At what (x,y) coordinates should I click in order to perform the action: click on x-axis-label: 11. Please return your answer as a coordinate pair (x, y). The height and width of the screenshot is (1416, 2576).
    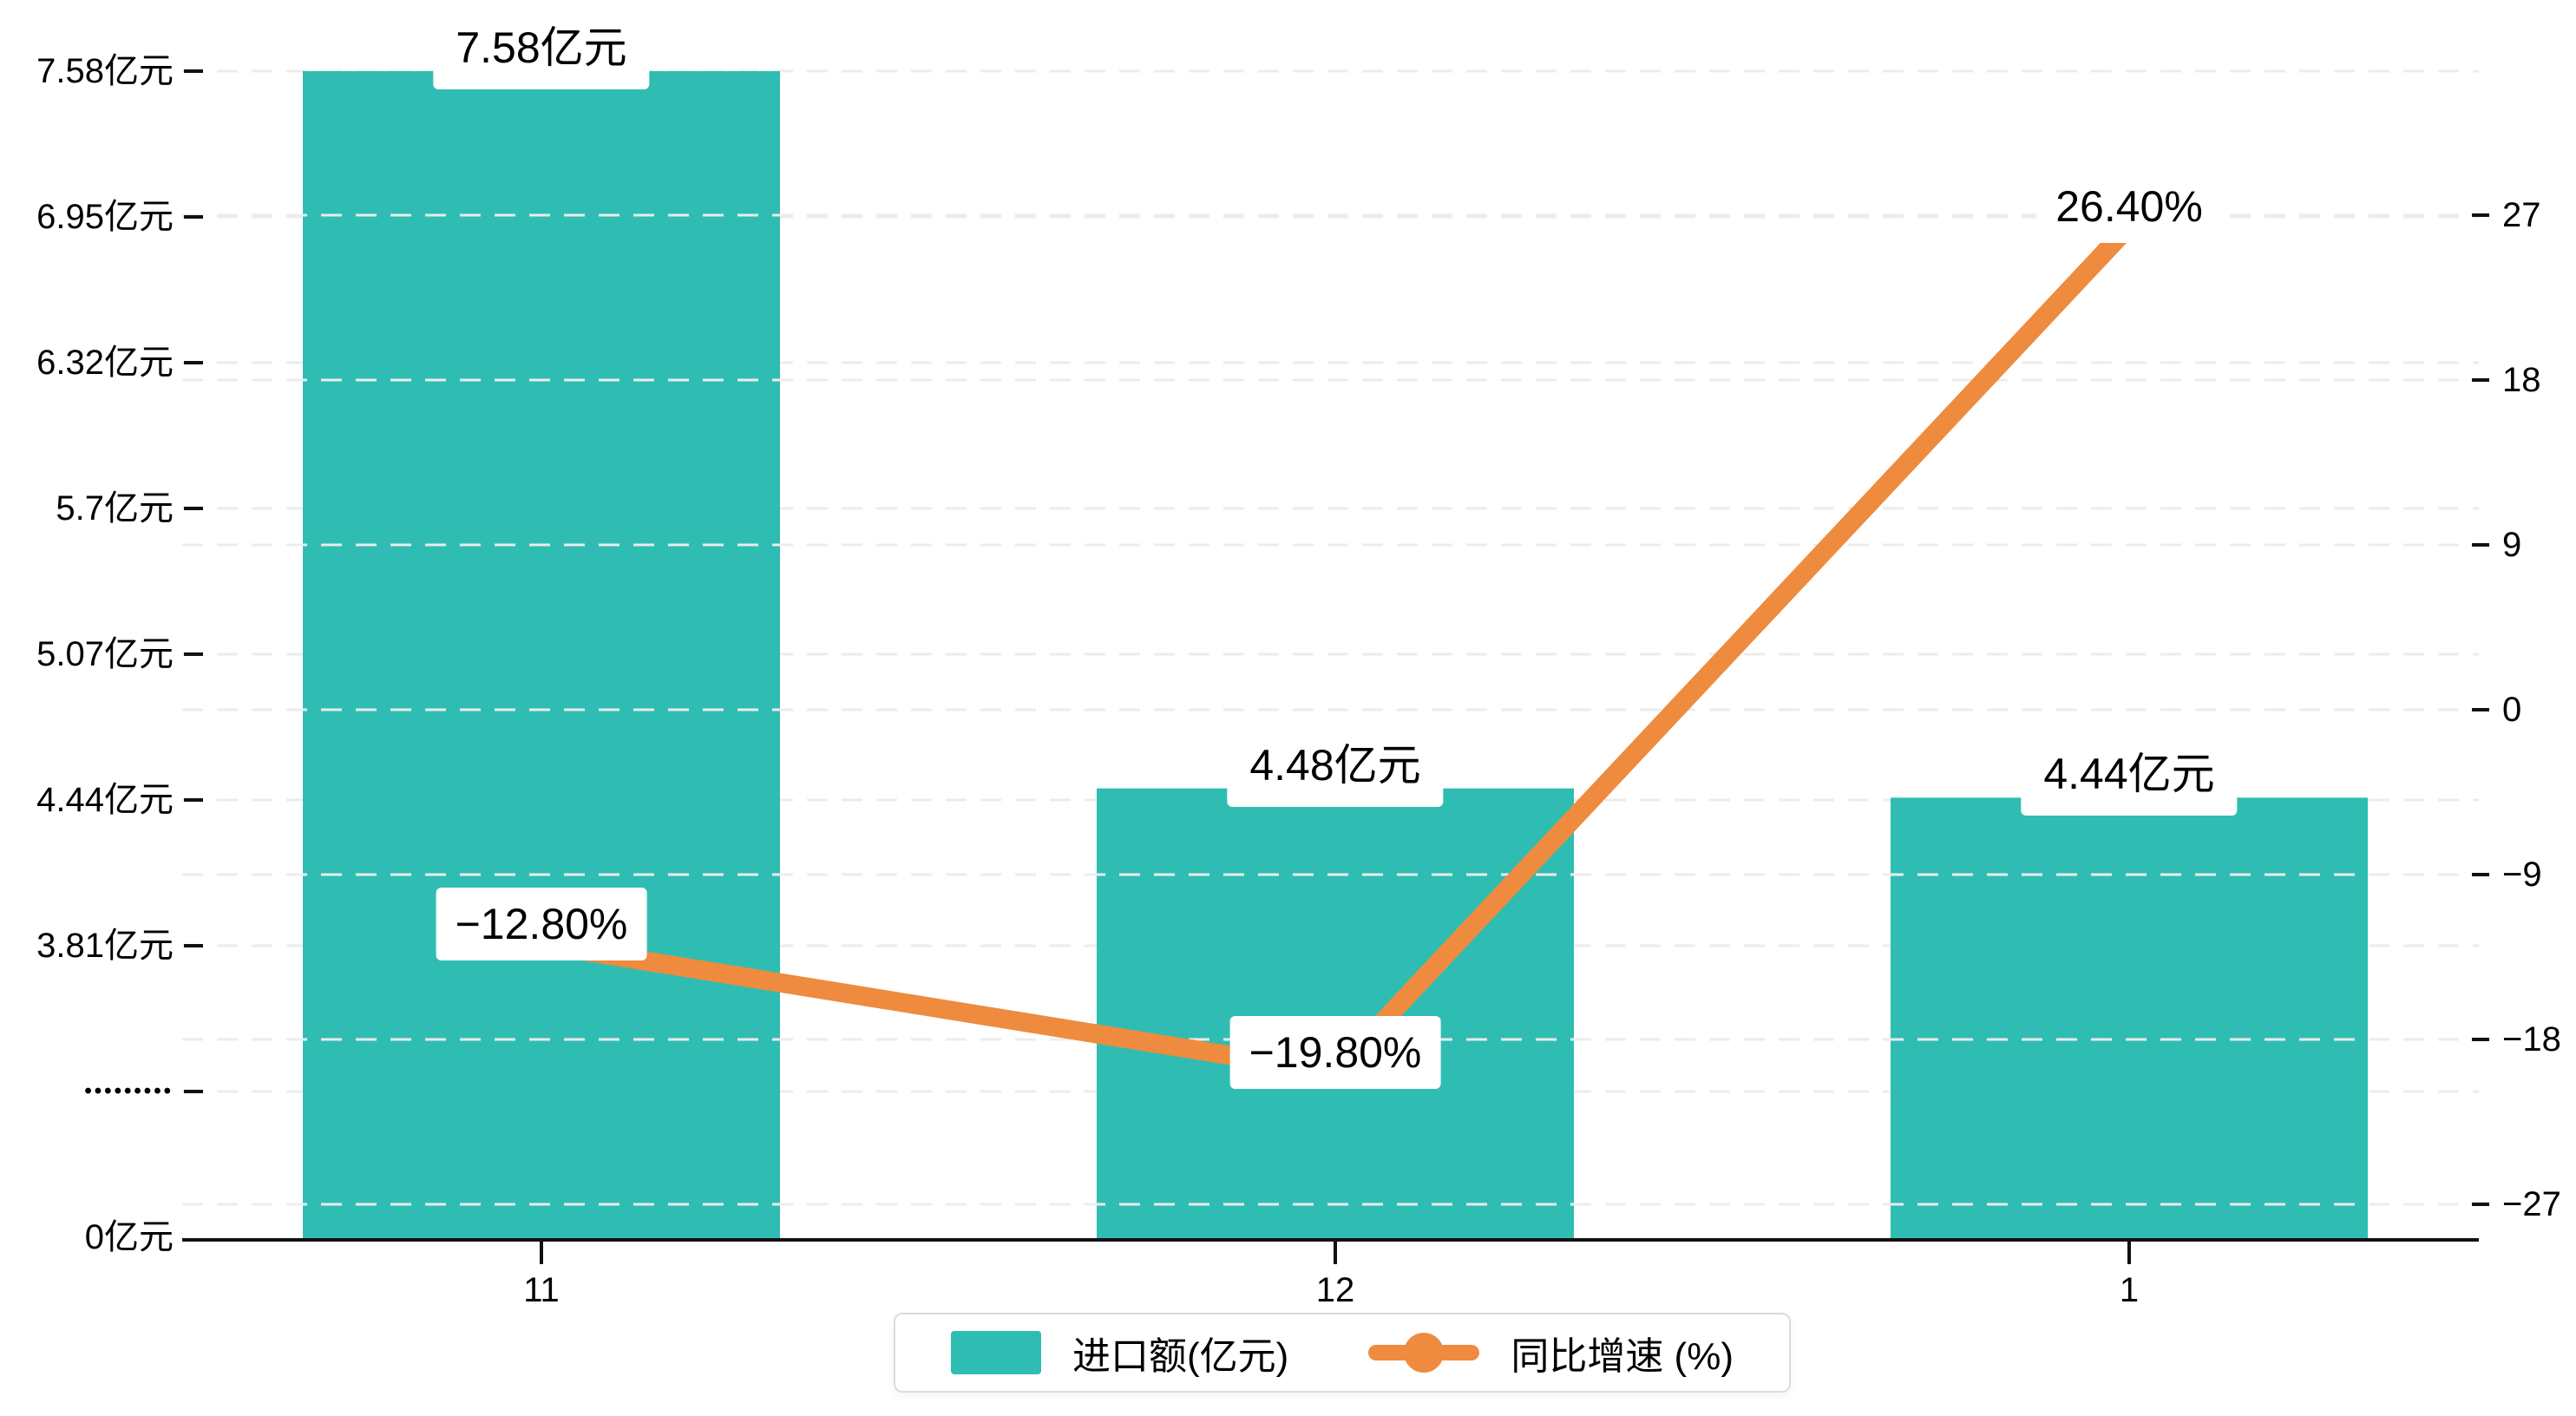
    Looking at the image, I should click on (541, 1290).